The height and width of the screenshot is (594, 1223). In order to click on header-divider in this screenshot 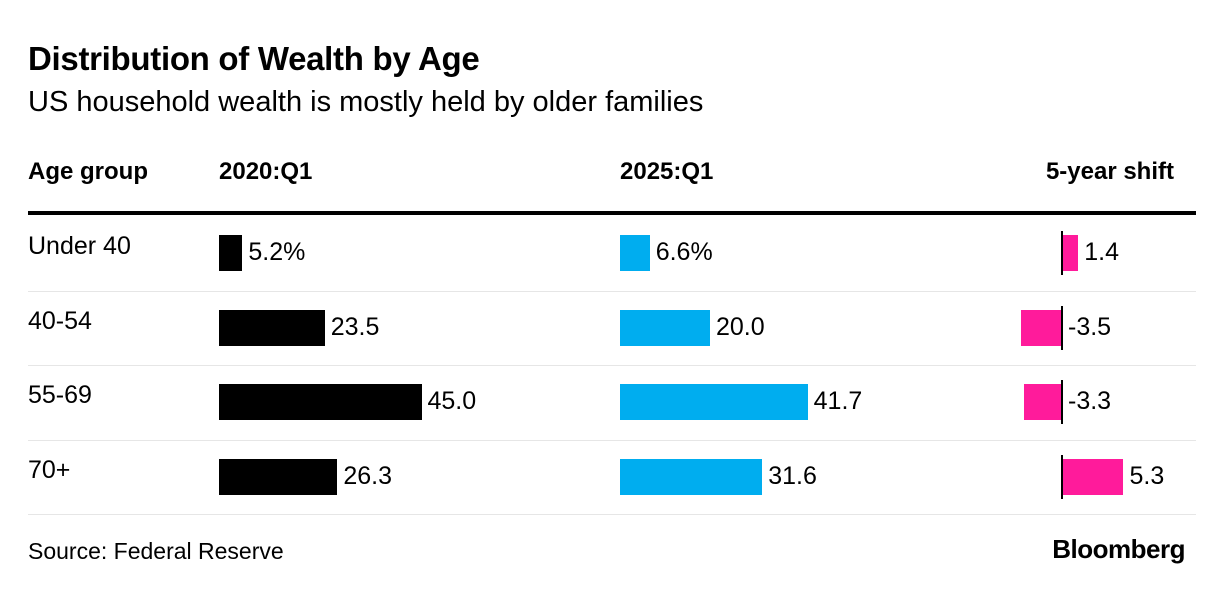, I will do `click(612, 213)`.